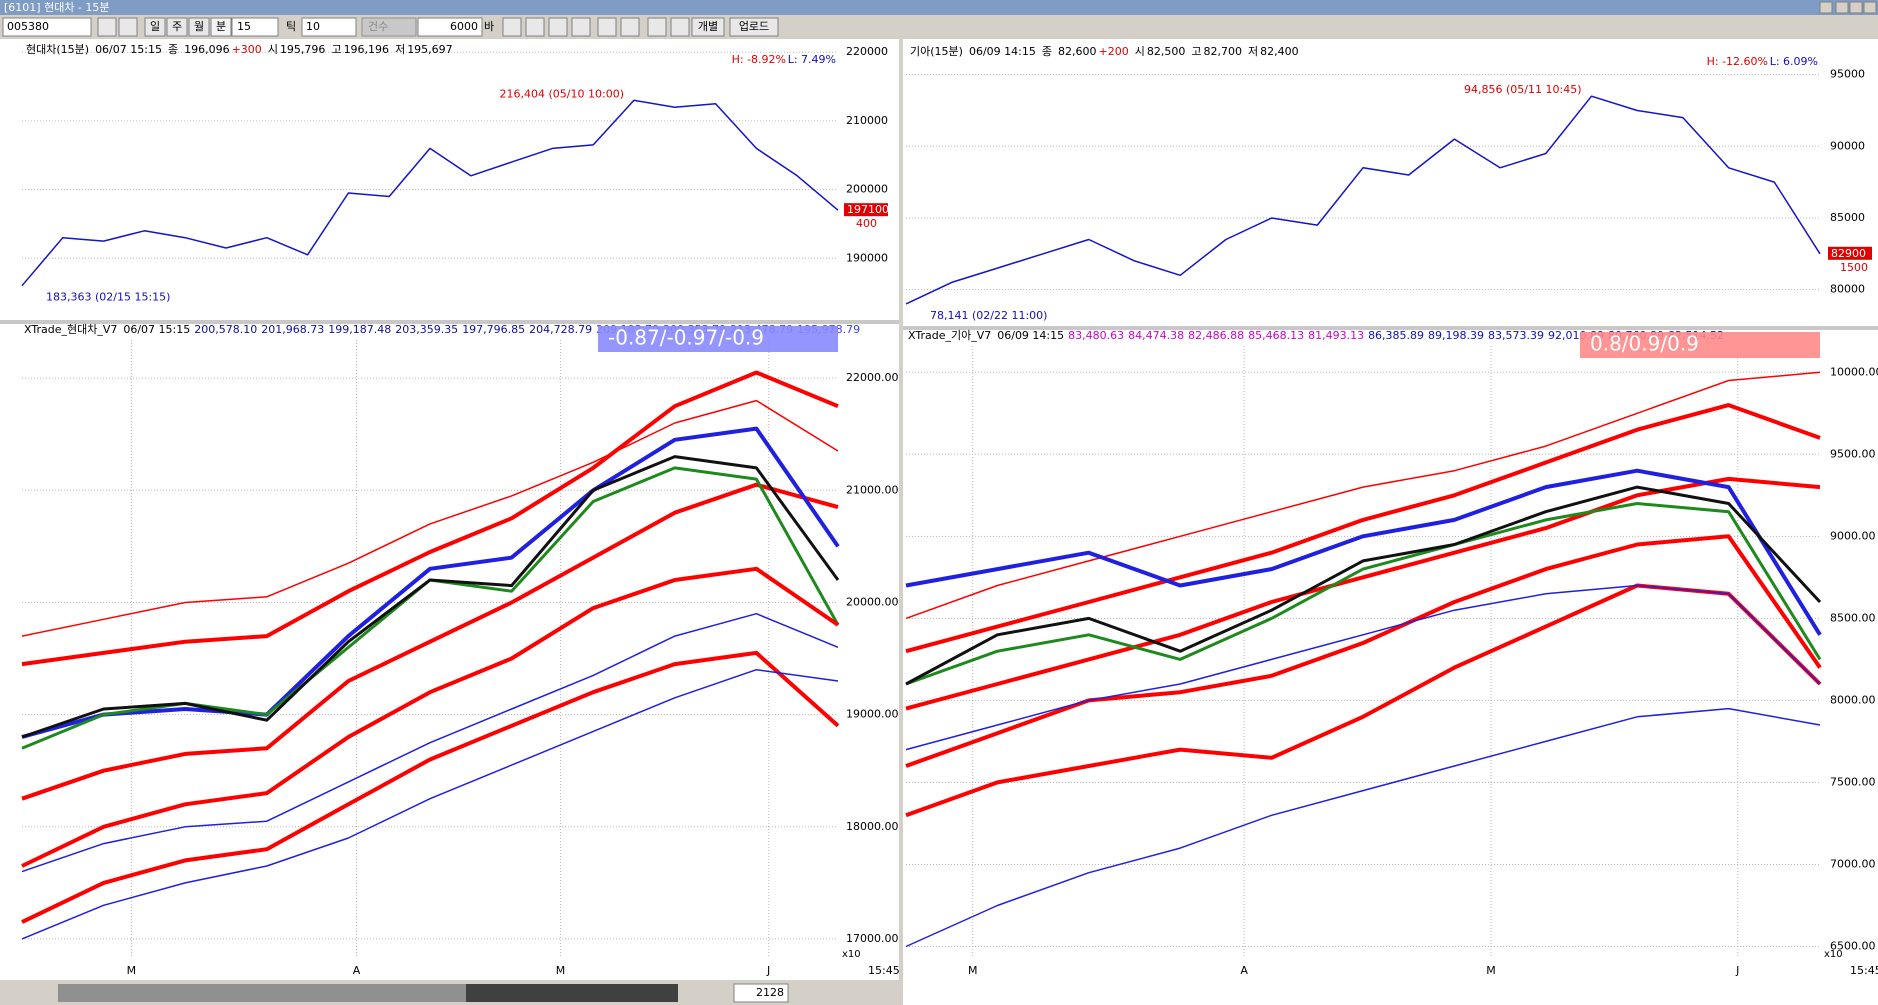 The width and height of the screenshot is (1878, 1005). What do you see at coordinates (812, 59) in the screenshot?
I see `low-pct: L: 7.49%` at bounding box center [812, 59].